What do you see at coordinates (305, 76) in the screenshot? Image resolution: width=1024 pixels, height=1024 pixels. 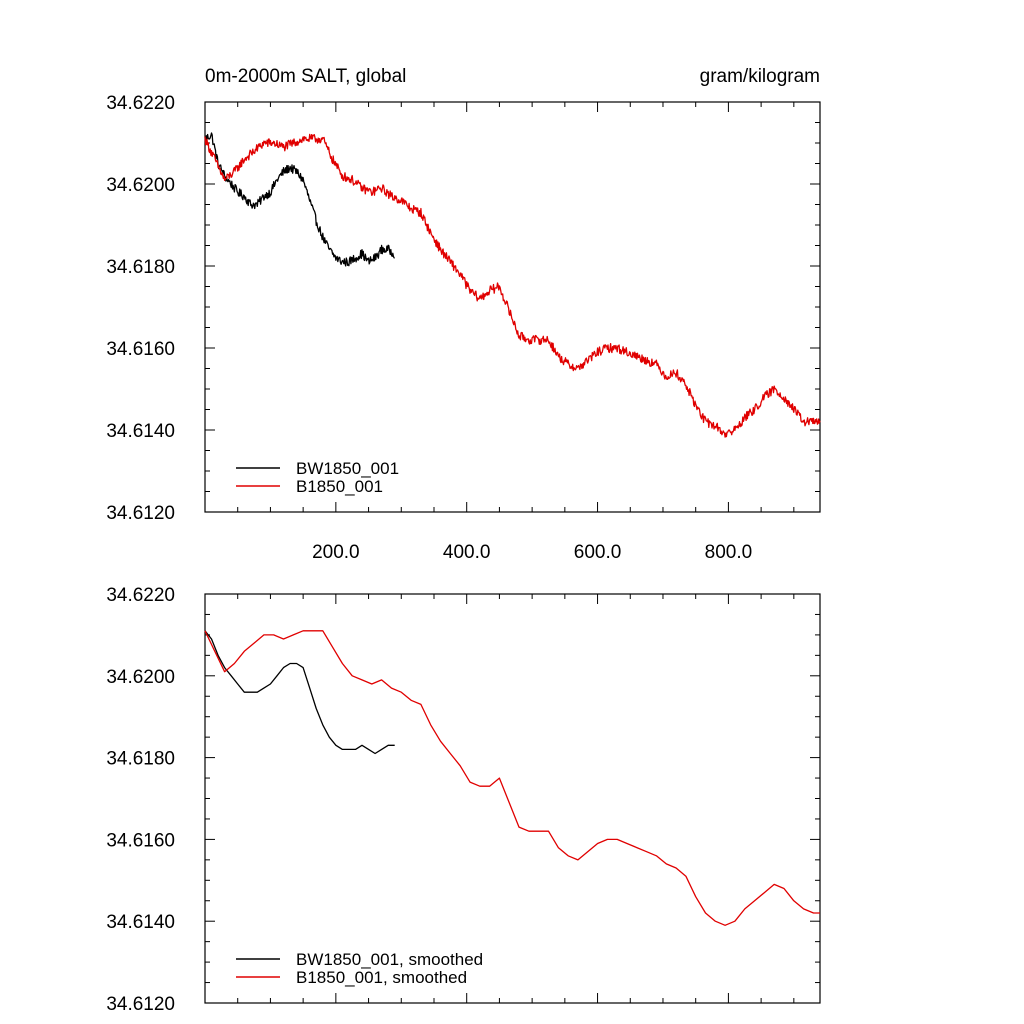 I see `chart-title-left: 0m-2000m SALT, global` at bounding box center [305, 76].